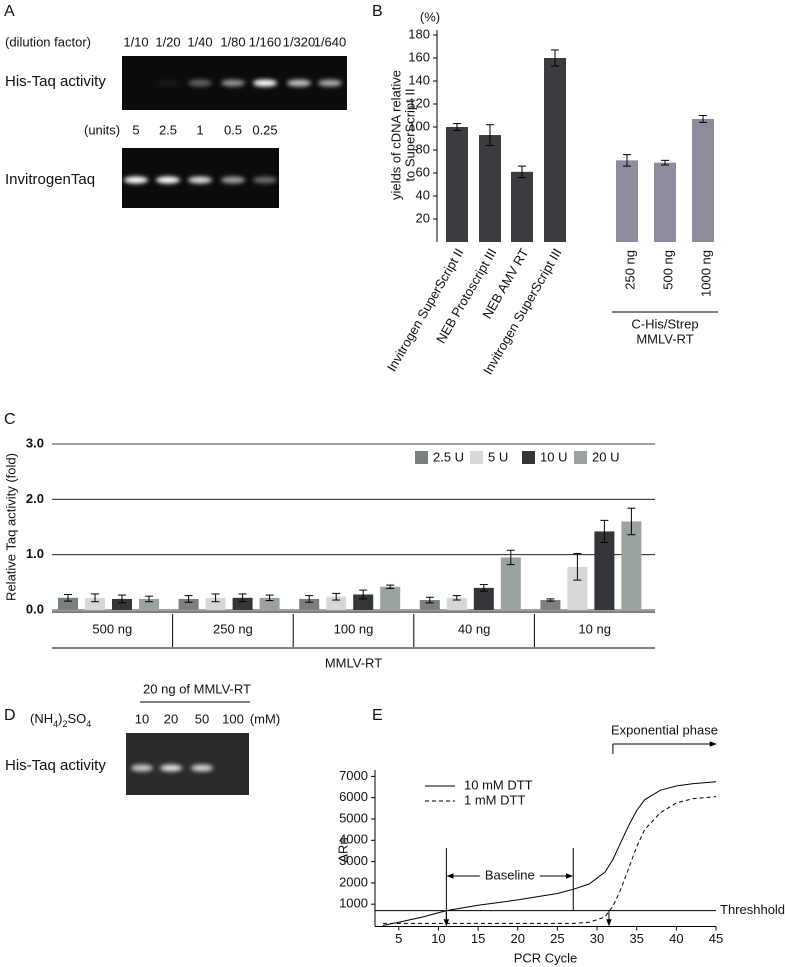  What do you see at coordinates (546, 957) in the screenshot?
I see `x-axis-label: PCR Cycle` at bounding box center [546, 957].